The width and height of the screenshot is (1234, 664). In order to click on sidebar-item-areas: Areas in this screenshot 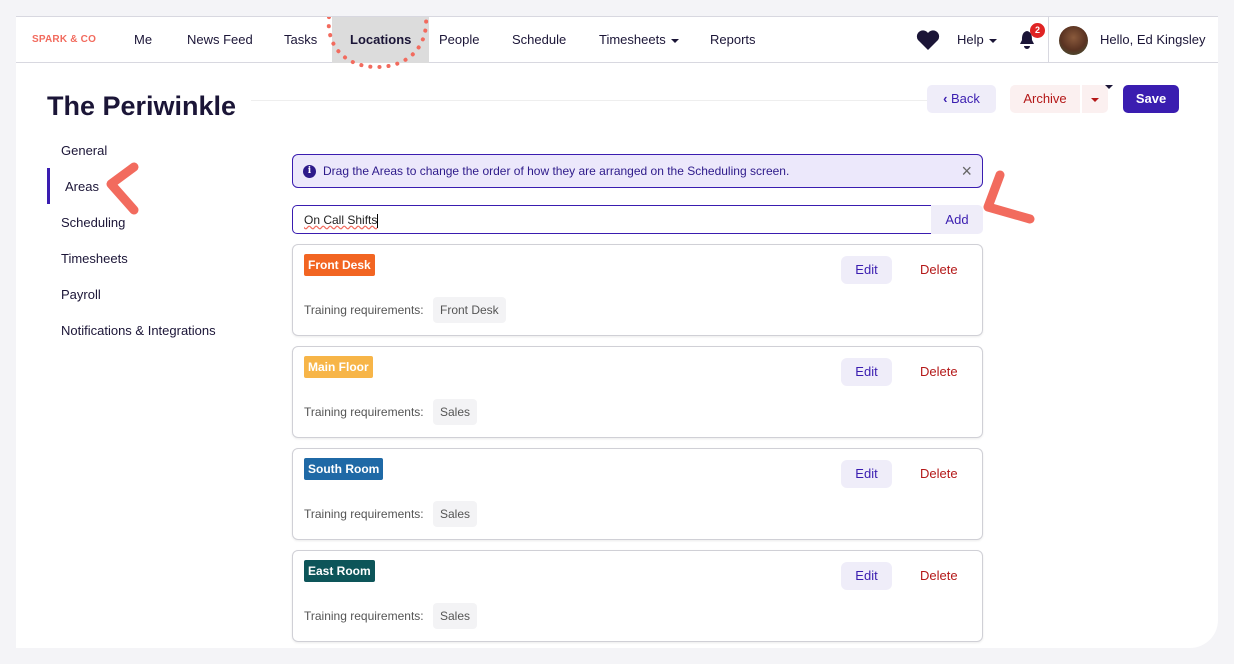, I will do `click(82, 186)`.